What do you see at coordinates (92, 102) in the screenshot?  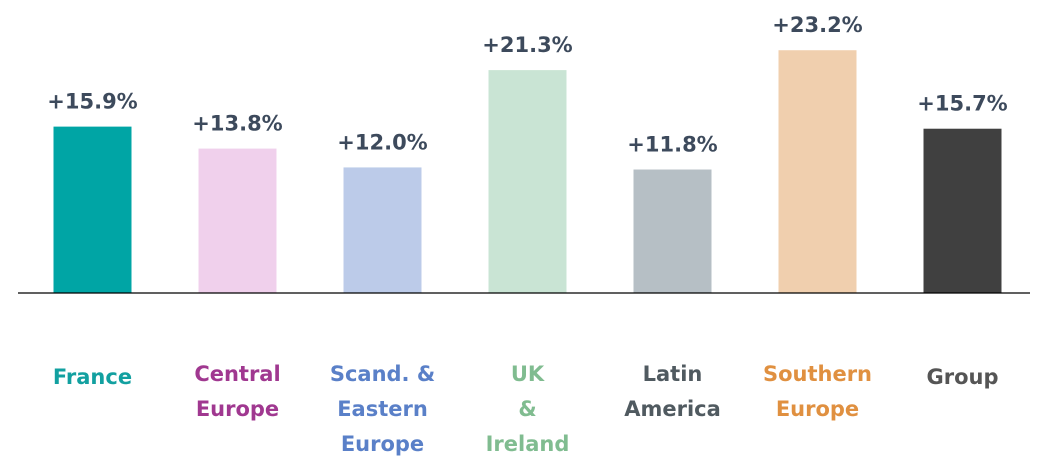 I see `value-label: +15.9%` at bounding box center [92, 102].